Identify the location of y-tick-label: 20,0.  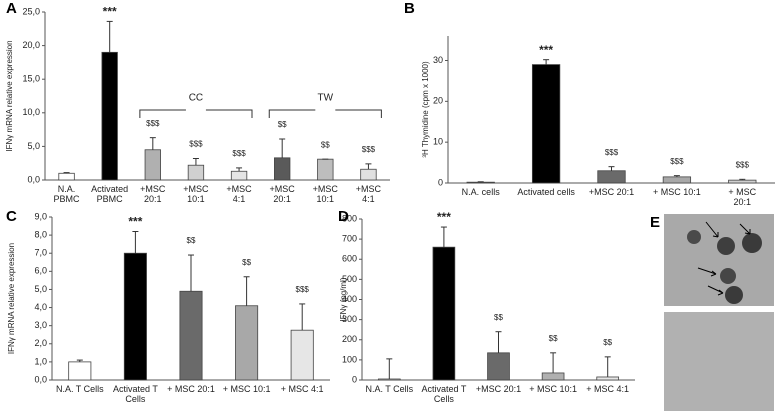
(31, 45).